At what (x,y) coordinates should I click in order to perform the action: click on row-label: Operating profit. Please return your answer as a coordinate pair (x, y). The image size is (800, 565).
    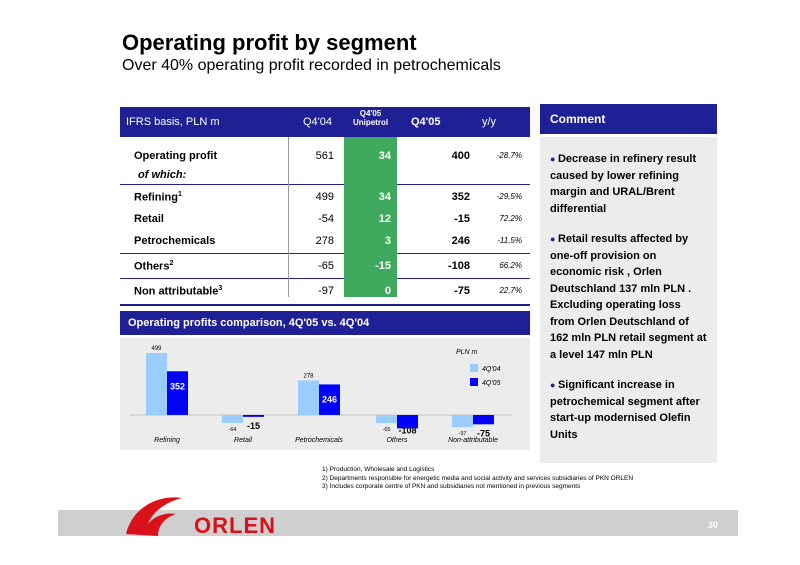
    Looking at the image, I should click on (176, 156).